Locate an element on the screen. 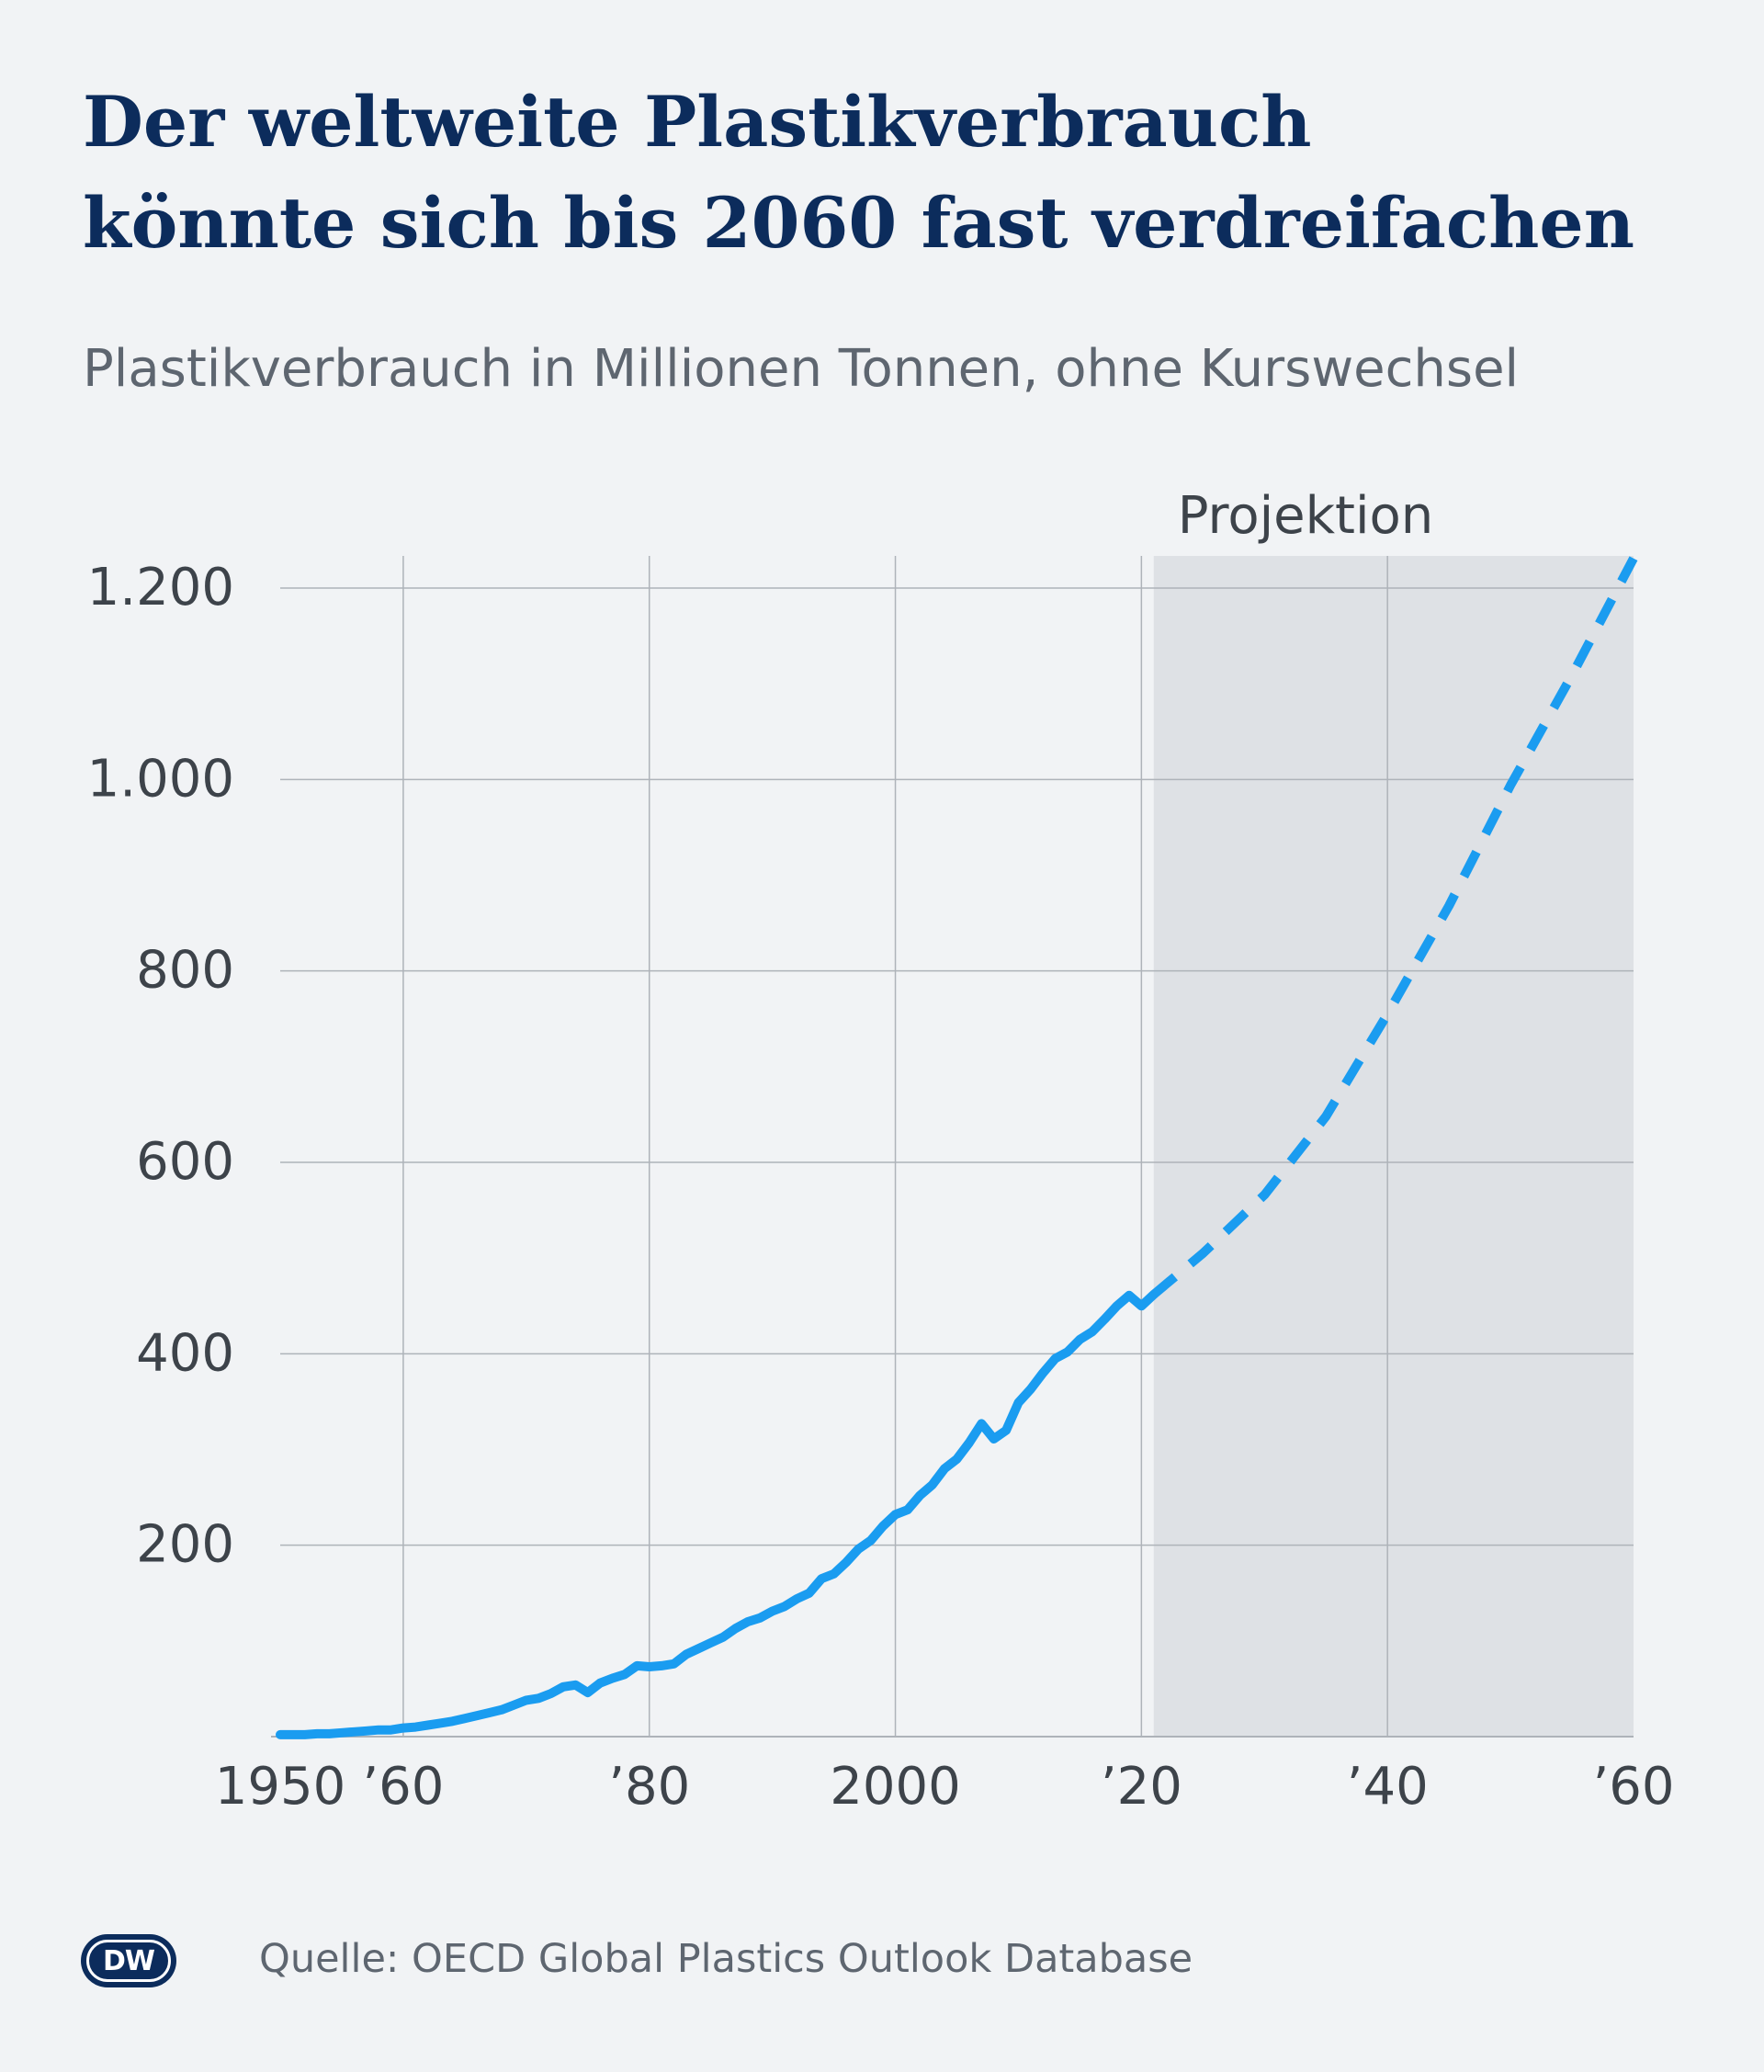 The width and height of the screenshot is (1764, 2072). dw-logo-ring is located at coordinates (128, 1961).